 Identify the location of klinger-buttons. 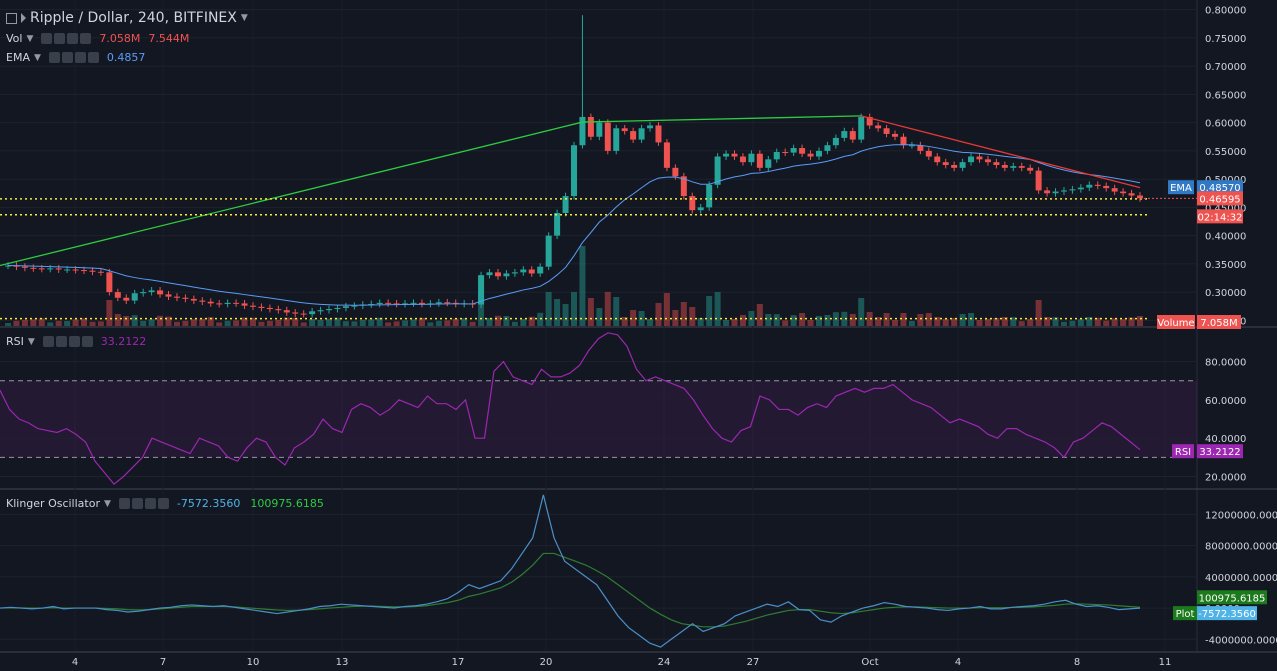
(143, 503).